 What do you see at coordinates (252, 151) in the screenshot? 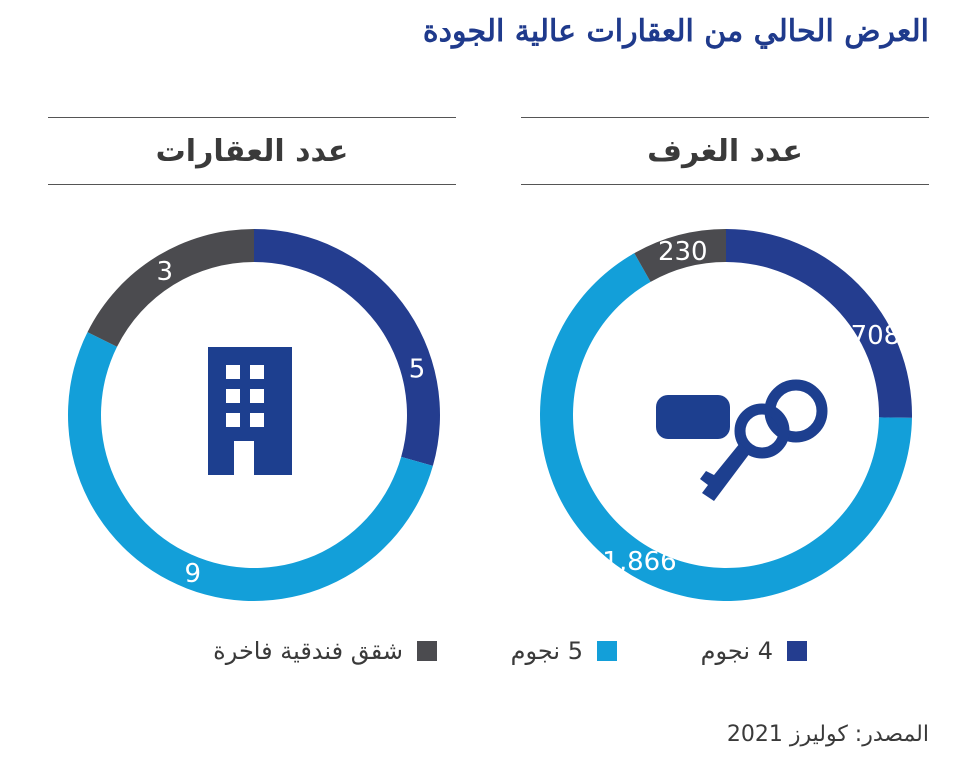
I see `properties-chart-title: عدد العقارات` at bounding box center [252, 151].